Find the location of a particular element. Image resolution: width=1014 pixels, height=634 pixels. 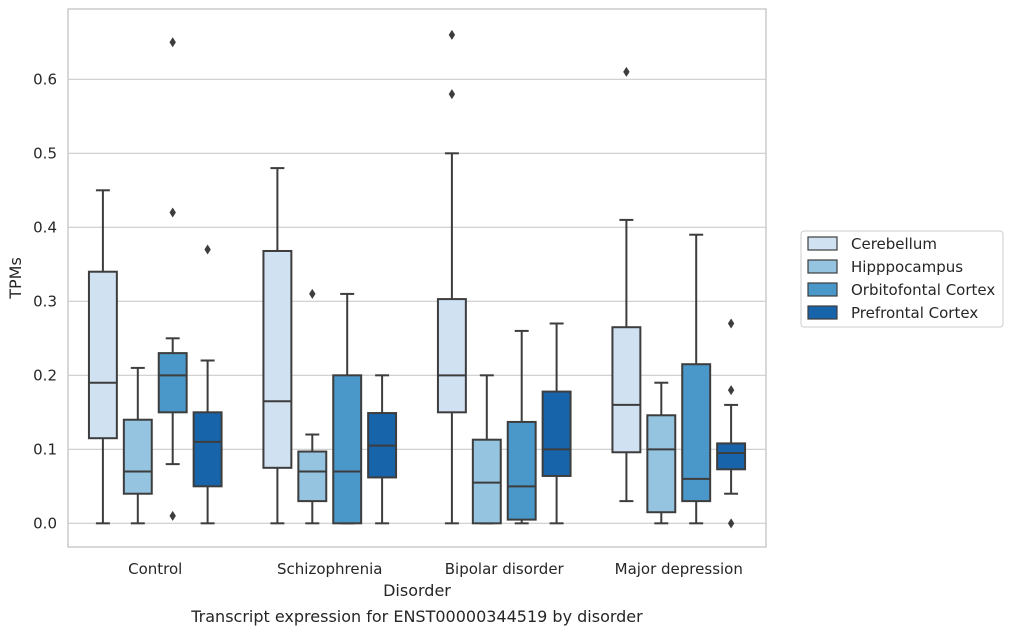

legend-item-0: Cerebellum is located at coordinates (872, 244).